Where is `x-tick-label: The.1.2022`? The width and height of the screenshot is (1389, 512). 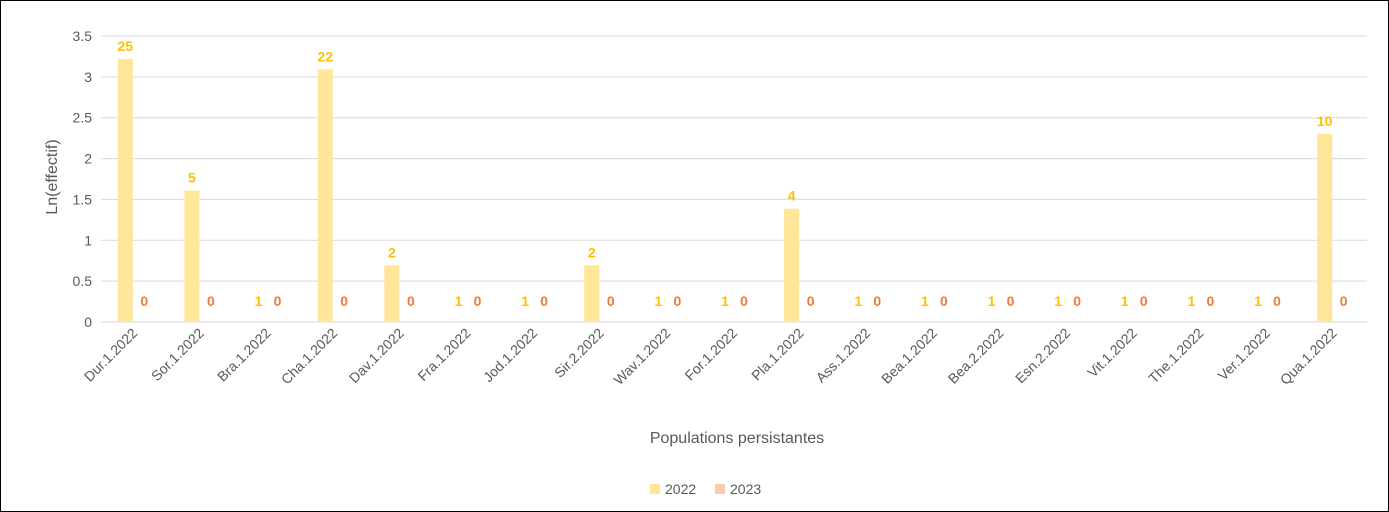 x-tick-label: The.1.2022 is located at coordinates (1176, 356).